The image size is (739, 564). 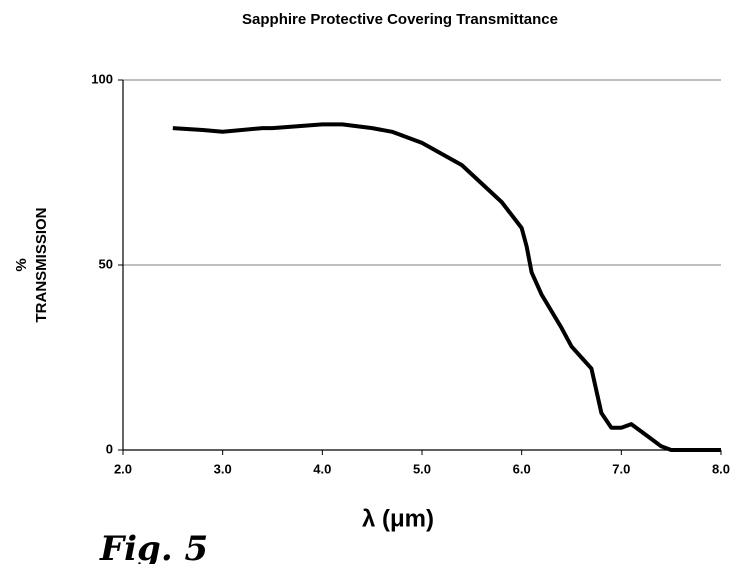 I want to click on x-tick-label: 3.0, so click(x=223, y=468).